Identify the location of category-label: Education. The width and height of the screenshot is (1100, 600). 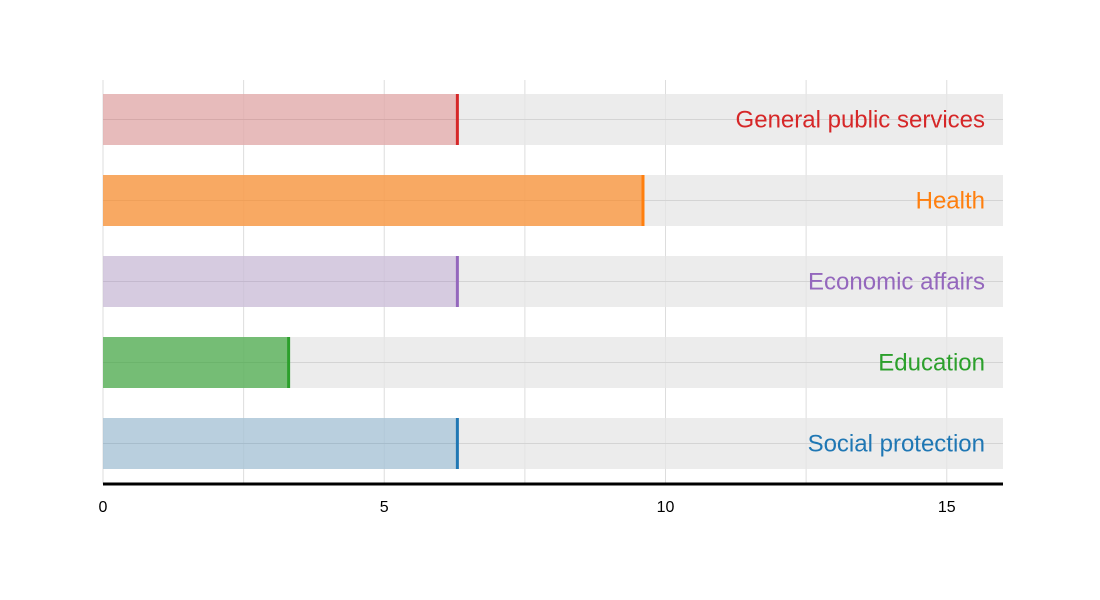
(931, 363).